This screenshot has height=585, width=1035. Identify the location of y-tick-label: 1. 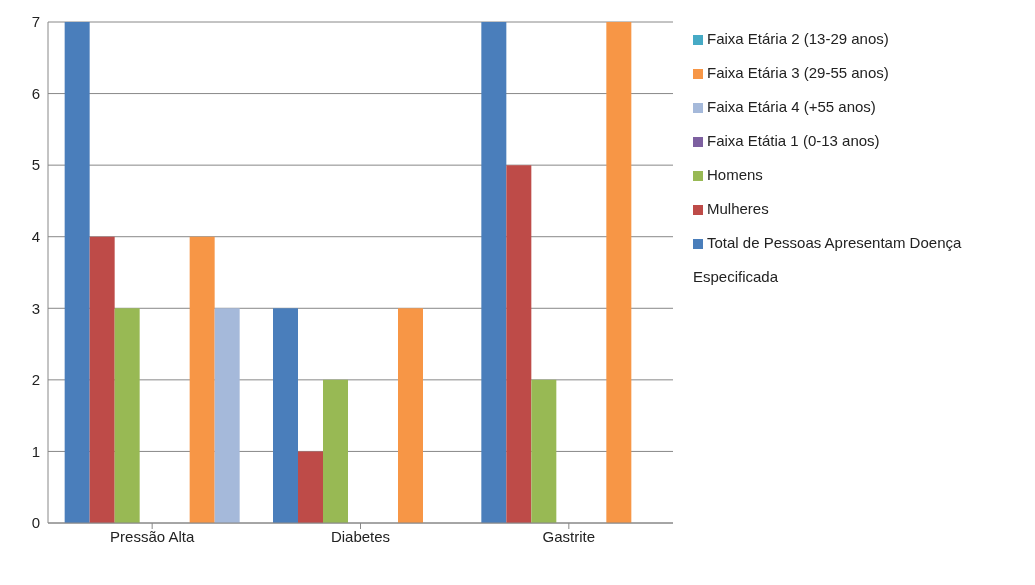
(35, 451).